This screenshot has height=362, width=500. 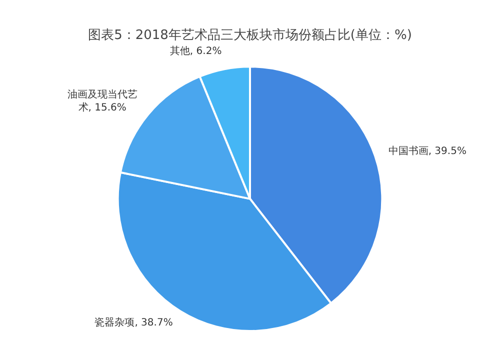 What do you see at coordinates (133, 322) in the screenshot?
I see `slice-label: 瓷器杂项, 38.7%` at bounding box center [133, 322].